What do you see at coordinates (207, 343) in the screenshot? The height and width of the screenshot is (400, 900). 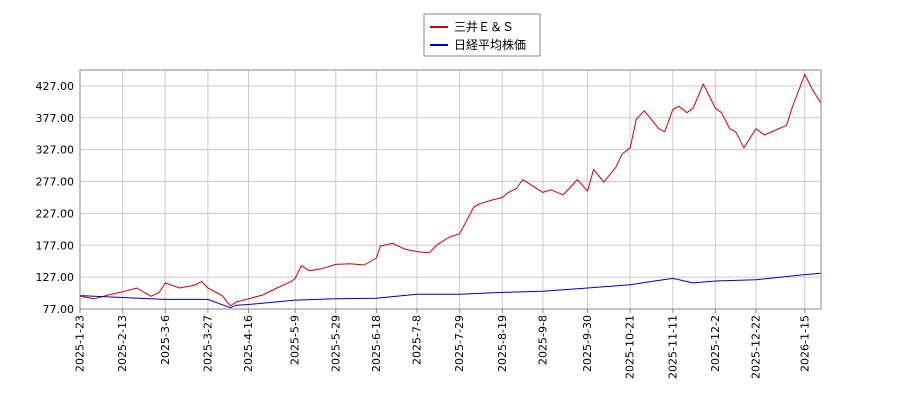 I see `x-tick-label: 2025-3-27` at bounding box center [207, 343].